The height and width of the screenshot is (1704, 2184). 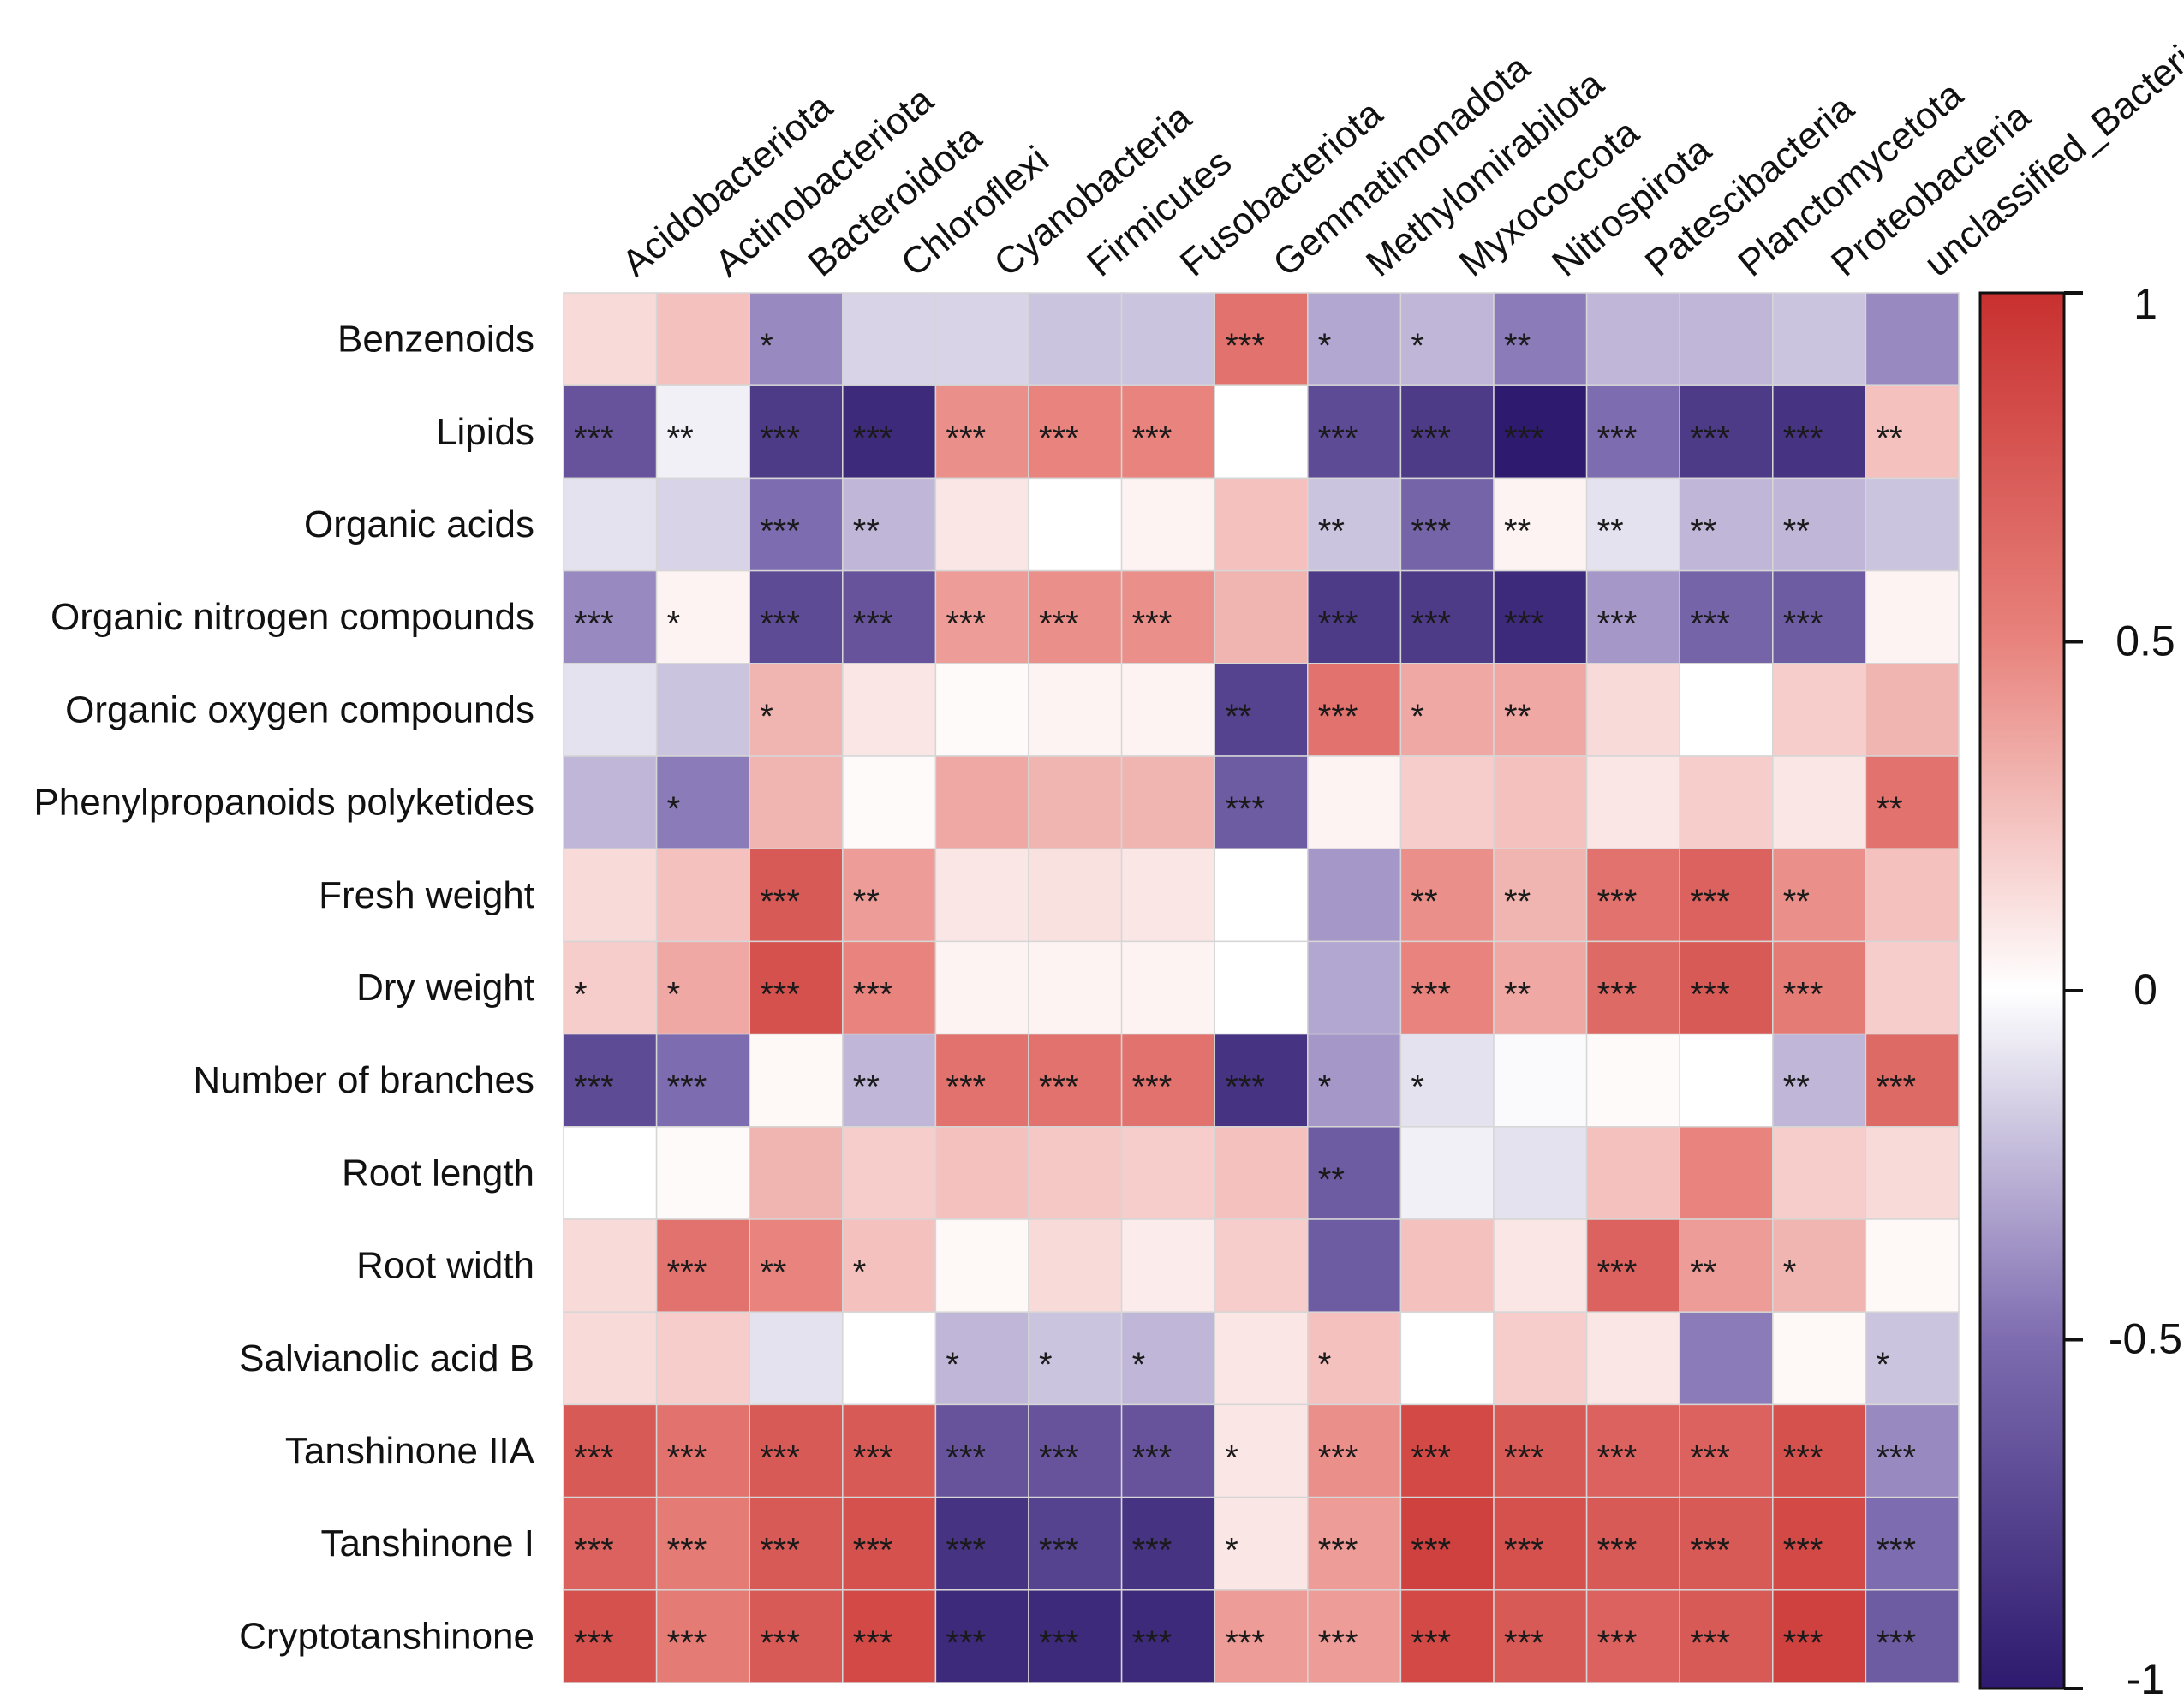 I want to click on colorbar-tick-label: -1, so click(x=2145, y=1679).